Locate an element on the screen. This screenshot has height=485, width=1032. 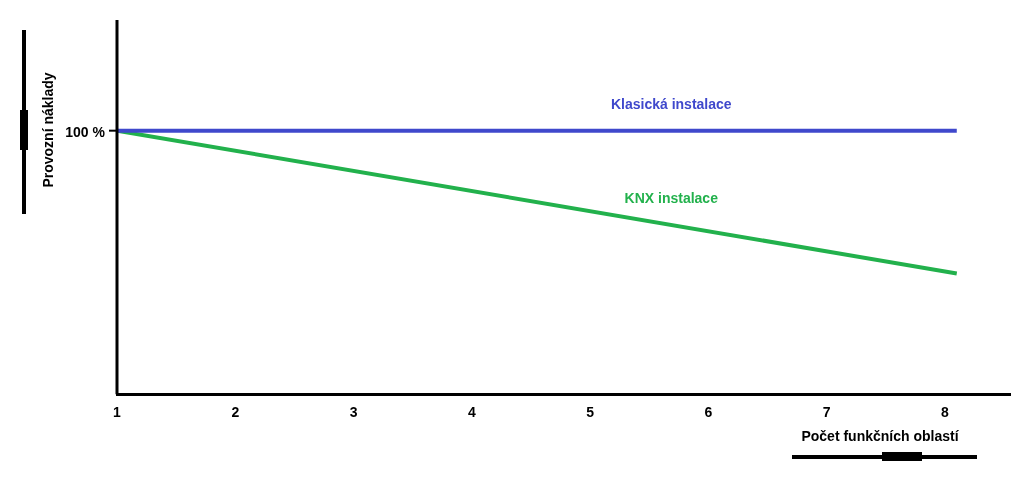
x-tick-label: 2 is located at coordinates (235, 412).